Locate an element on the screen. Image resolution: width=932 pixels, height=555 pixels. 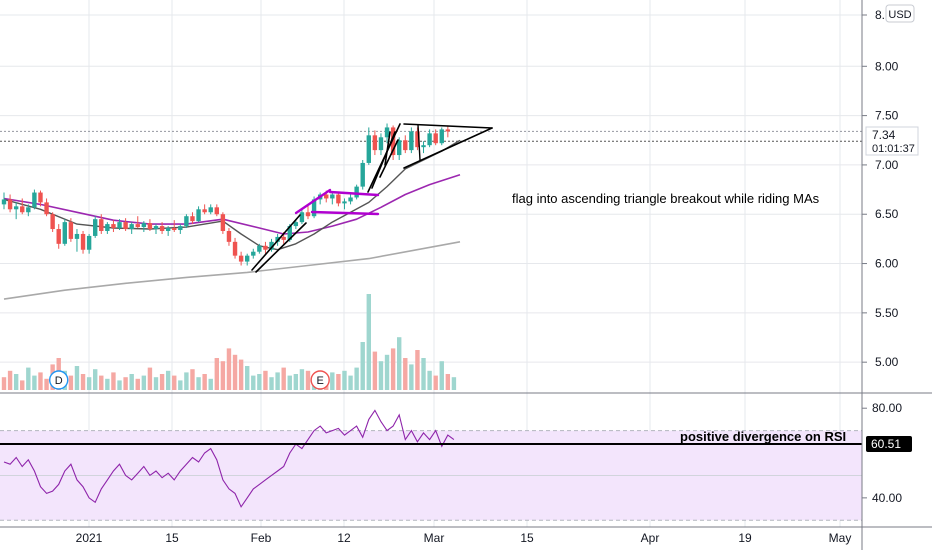
price-tick-label: 8. is located at coordinates (880, 15).